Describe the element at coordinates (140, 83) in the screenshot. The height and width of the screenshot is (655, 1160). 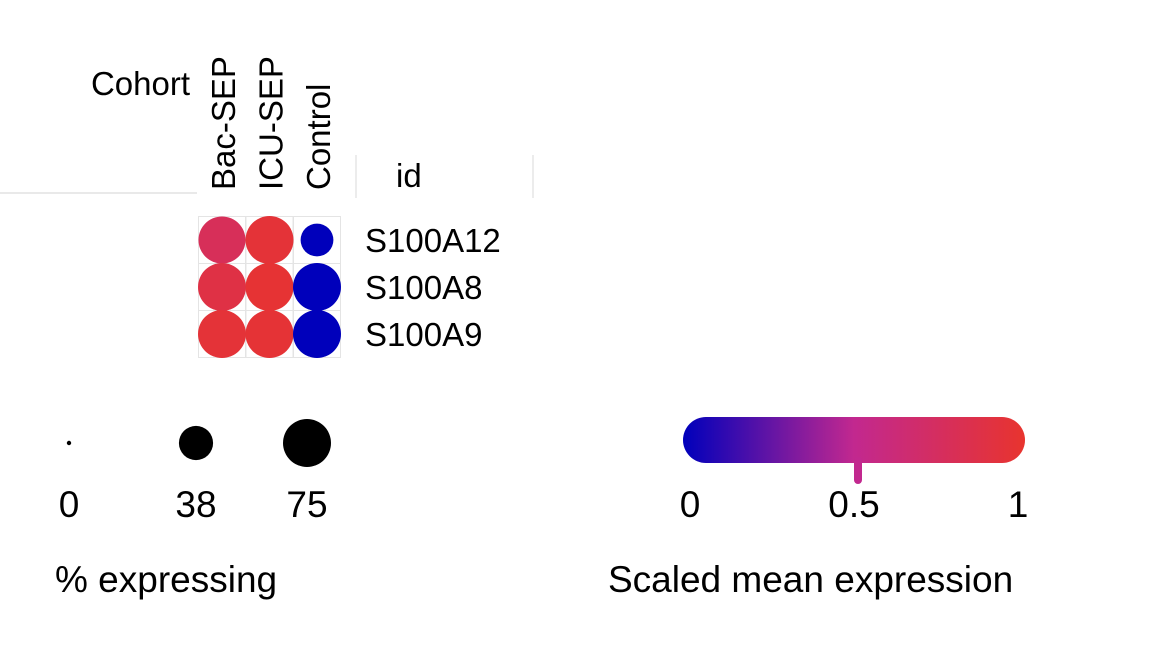
I see `cohort-header-label: Cohort` at that location.